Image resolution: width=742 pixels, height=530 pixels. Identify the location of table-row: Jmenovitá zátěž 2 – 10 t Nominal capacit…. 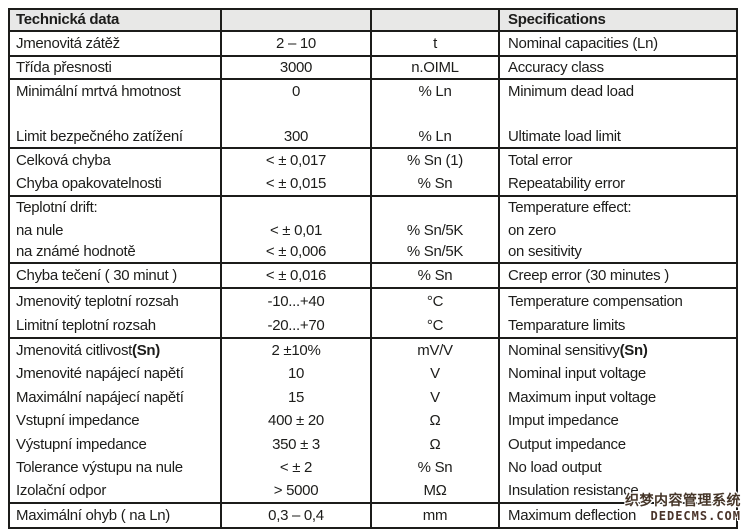
(373, 44).